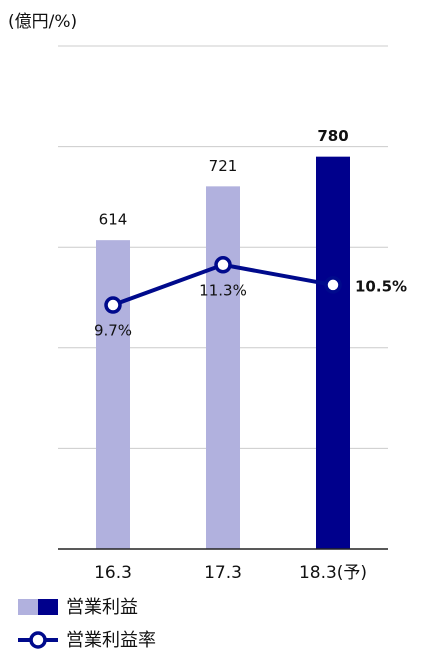  Describe the element at coordinates (223, 573) in the screenshot. I see `x-tick-label: 17.3` at that location.